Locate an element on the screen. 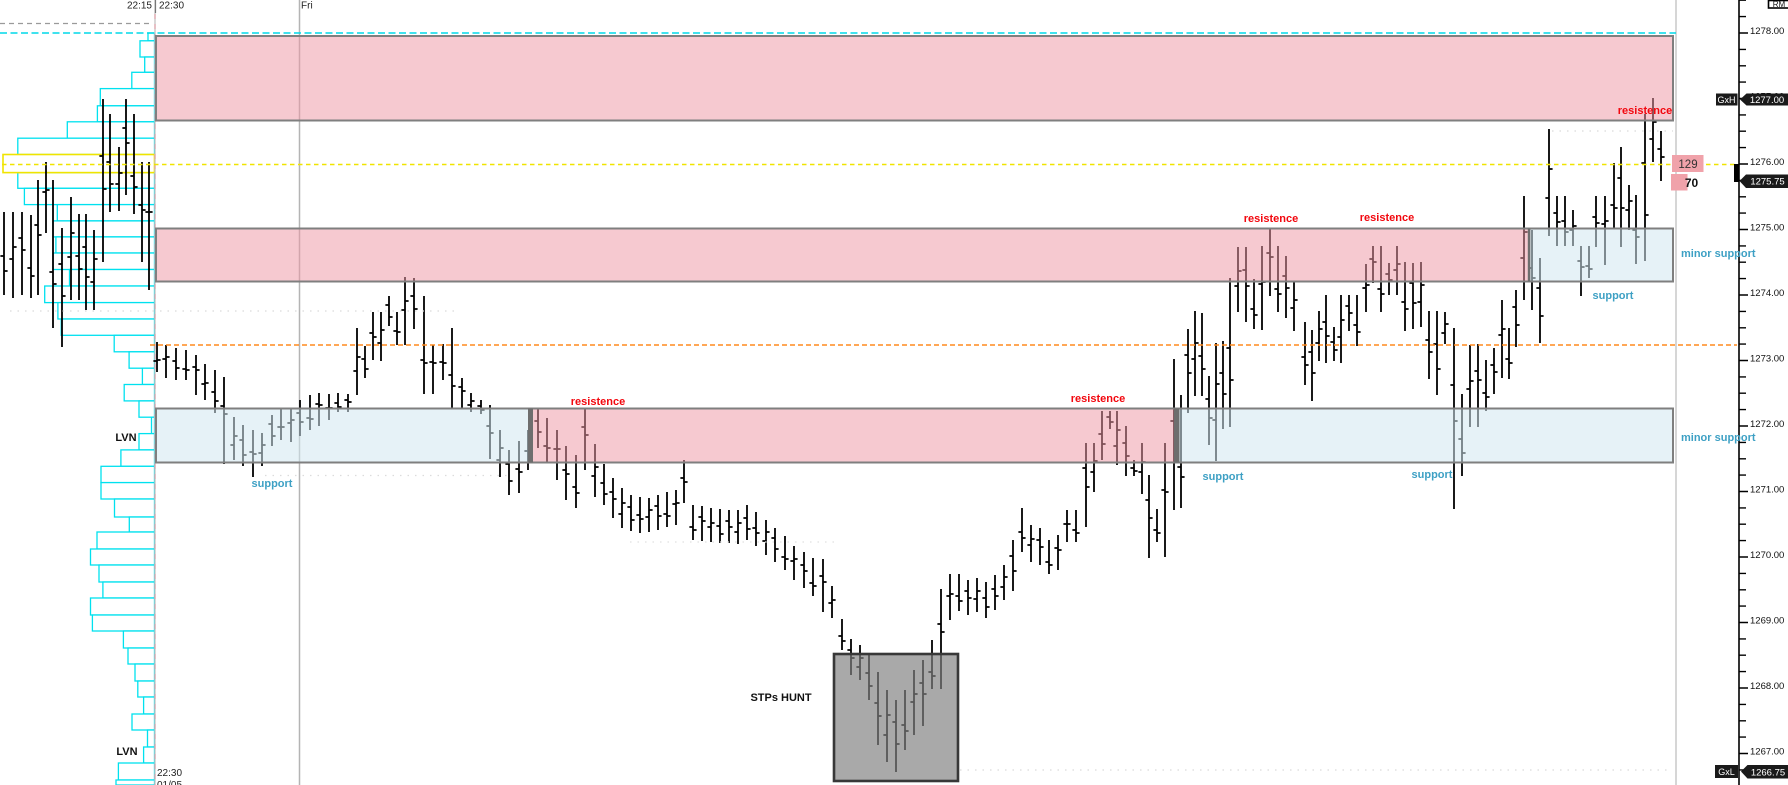 This screenshot has width=1788, height=785. svg-text: GxH is located at coordinates (1727, 100).